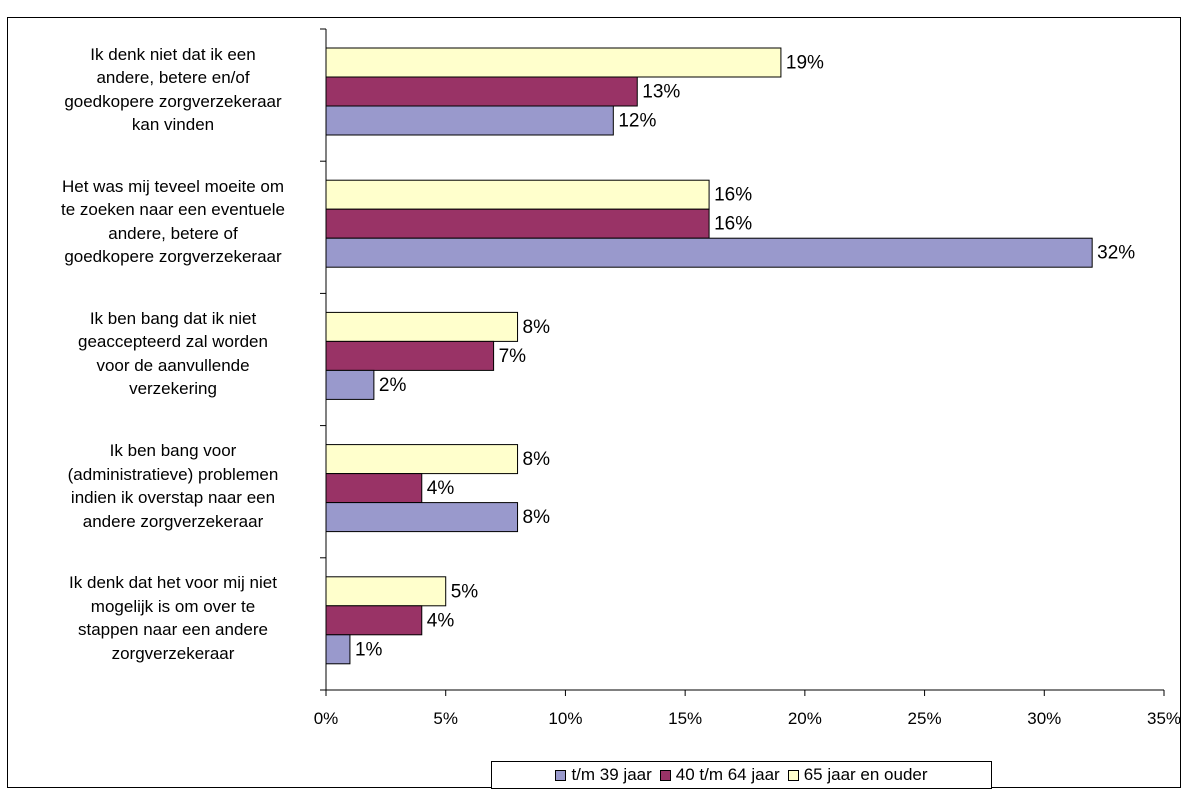 The image size is (1188, 792). Describe the element at coordinates (173, 365) in the screenshot. I see `category-label-line: voor de aanvullende` at that location.